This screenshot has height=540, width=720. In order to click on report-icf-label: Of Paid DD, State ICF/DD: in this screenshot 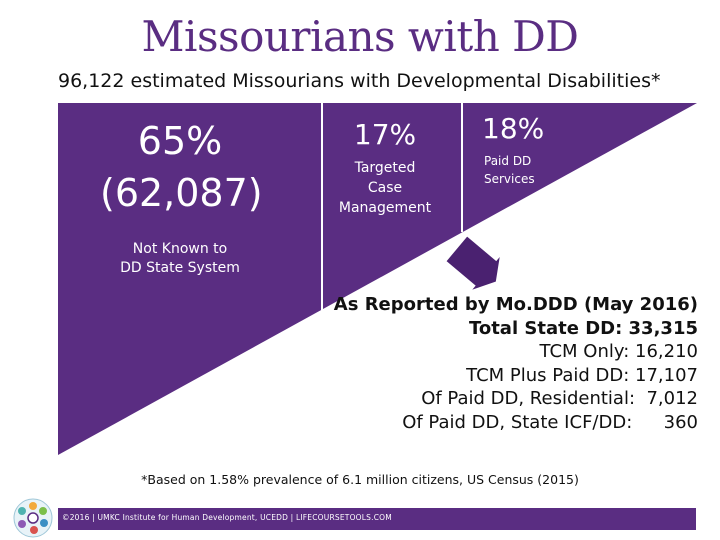, I will do `click(517, 422)`.